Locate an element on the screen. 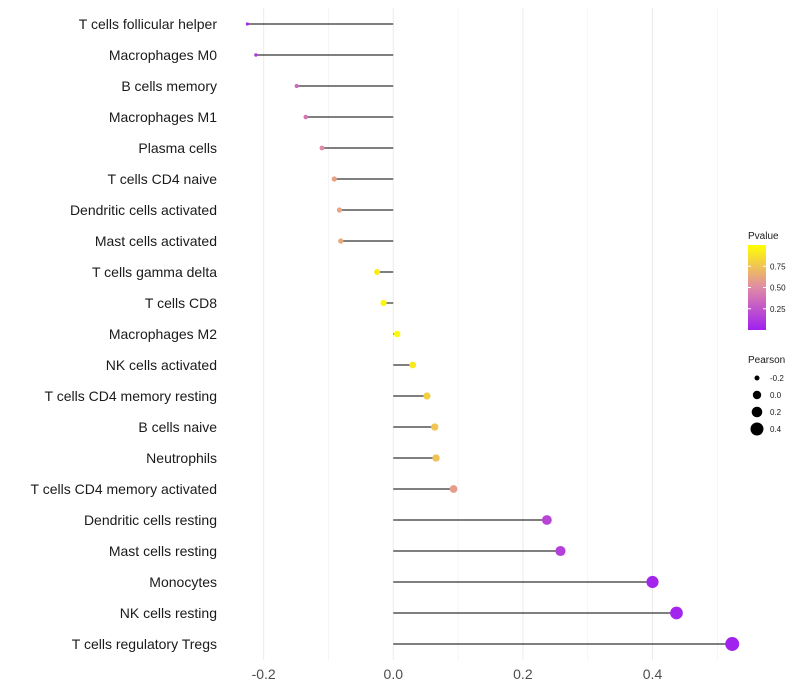  category-label: T cells gamma delta is located at coordinates (154, 272).